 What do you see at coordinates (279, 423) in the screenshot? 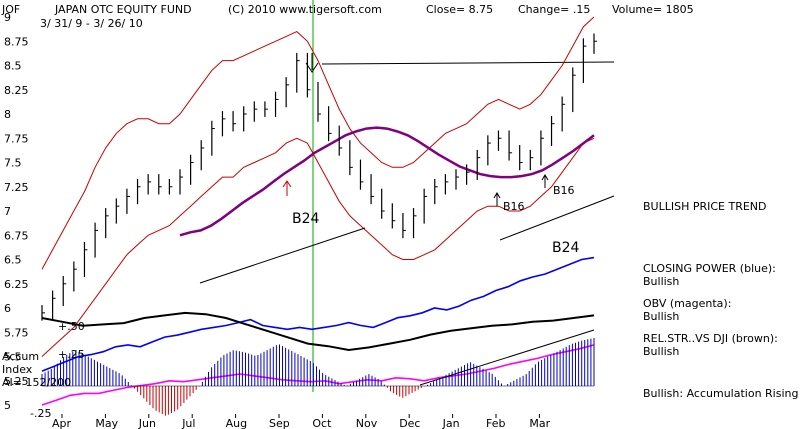
I see `x-month-label: Sep` at bounding box center [279, 423].